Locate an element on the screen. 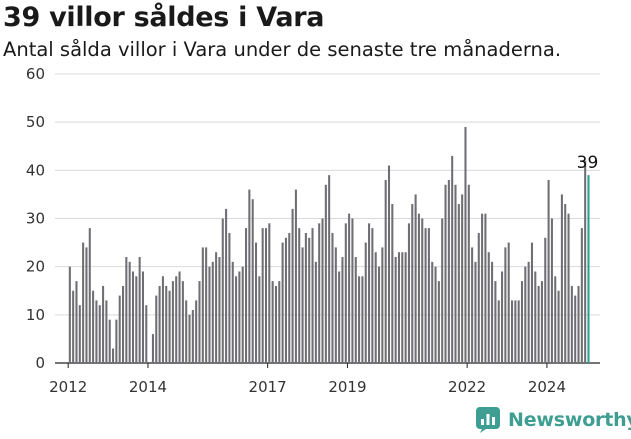  y-tick-label: 40 is located at coordinates (35, 170).